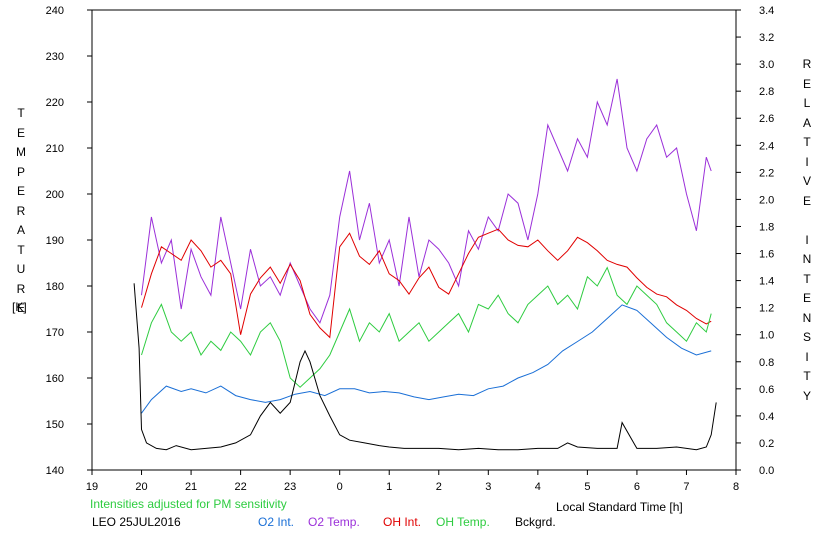  What do you see at coordinates (402, 522) in the screenshot?
I see `legend-oh-int: OH Int.` at bounding box center [402, 522].